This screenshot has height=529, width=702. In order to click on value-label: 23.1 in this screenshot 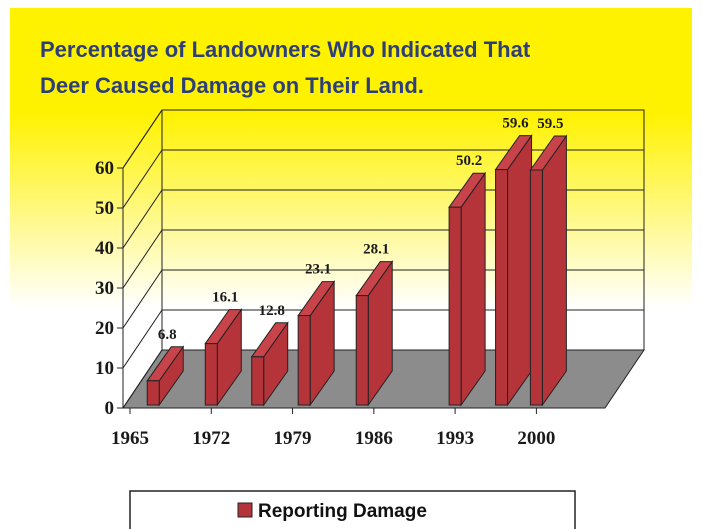, I will do `click(318, 270)`.